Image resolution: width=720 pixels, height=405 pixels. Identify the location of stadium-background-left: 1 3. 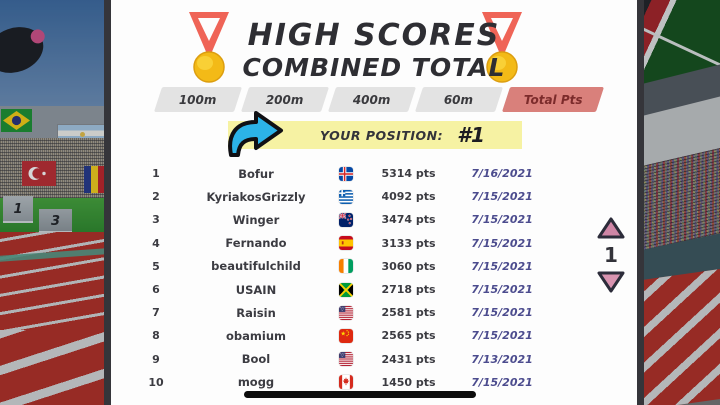
(53, 202).